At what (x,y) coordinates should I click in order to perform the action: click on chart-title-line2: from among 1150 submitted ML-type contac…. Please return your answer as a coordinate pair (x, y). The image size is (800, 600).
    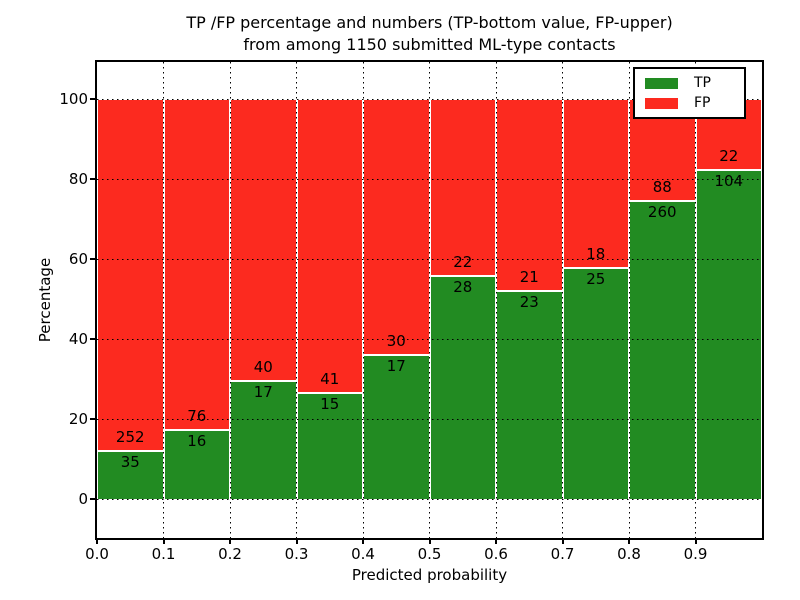
    Looking at the image, I should click on (429, 44).